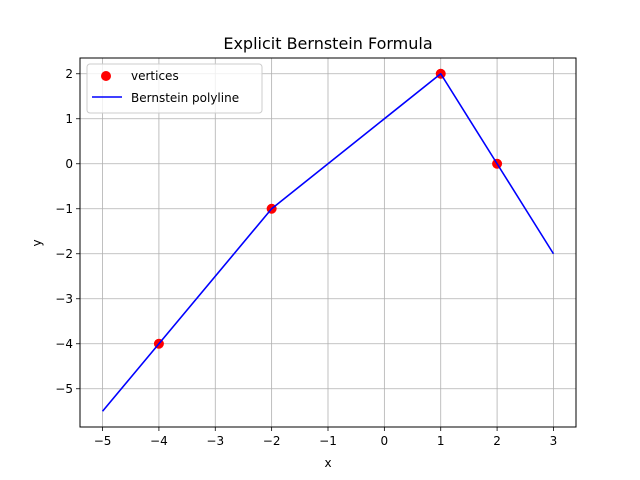 This screenshot has width=640, height=480. Describe the element at coordinates (272, 441) in the screenshot. I see `x-tick-label: −2` at that location.